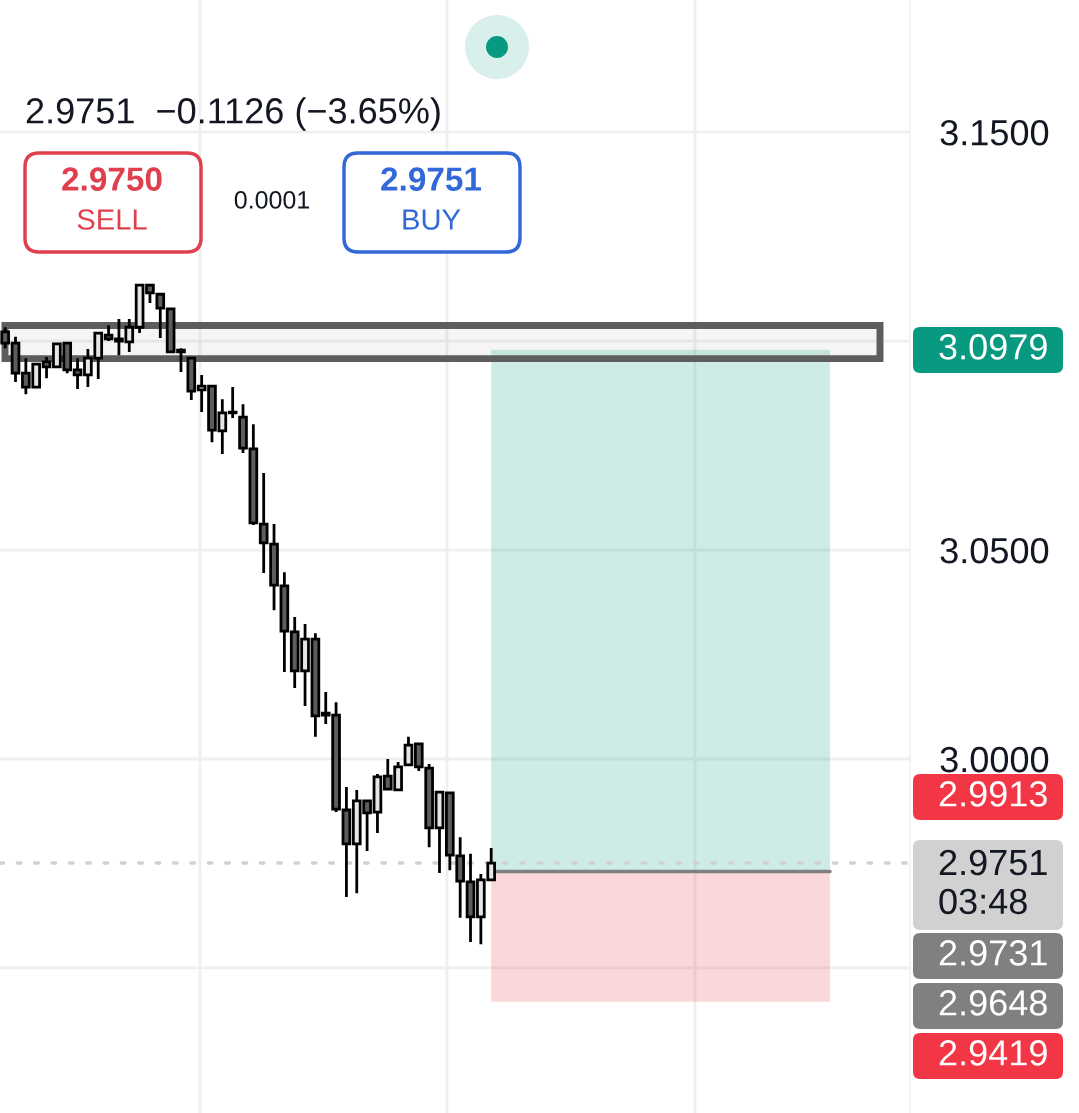 This screenshot has width=1079, height=1113. Describe the element at coordinates (993, 882) in the screenshot. I see `ref-line-label: 2.9751 03:48` at that location.